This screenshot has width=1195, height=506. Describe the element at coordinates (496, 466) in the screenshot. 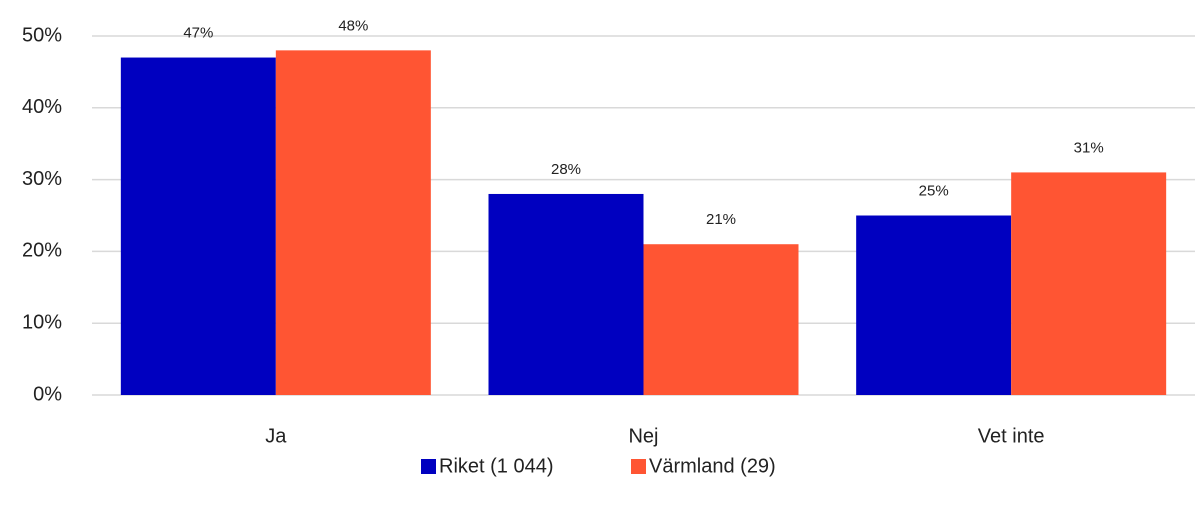

I see `legend-label: Riket (1 044)` at that location.